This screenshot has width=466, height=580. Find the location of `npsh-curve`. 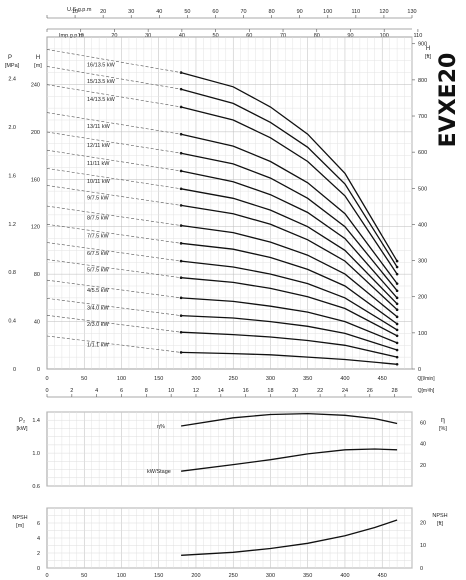

npsh-curve is located at coordinates (289, 537).